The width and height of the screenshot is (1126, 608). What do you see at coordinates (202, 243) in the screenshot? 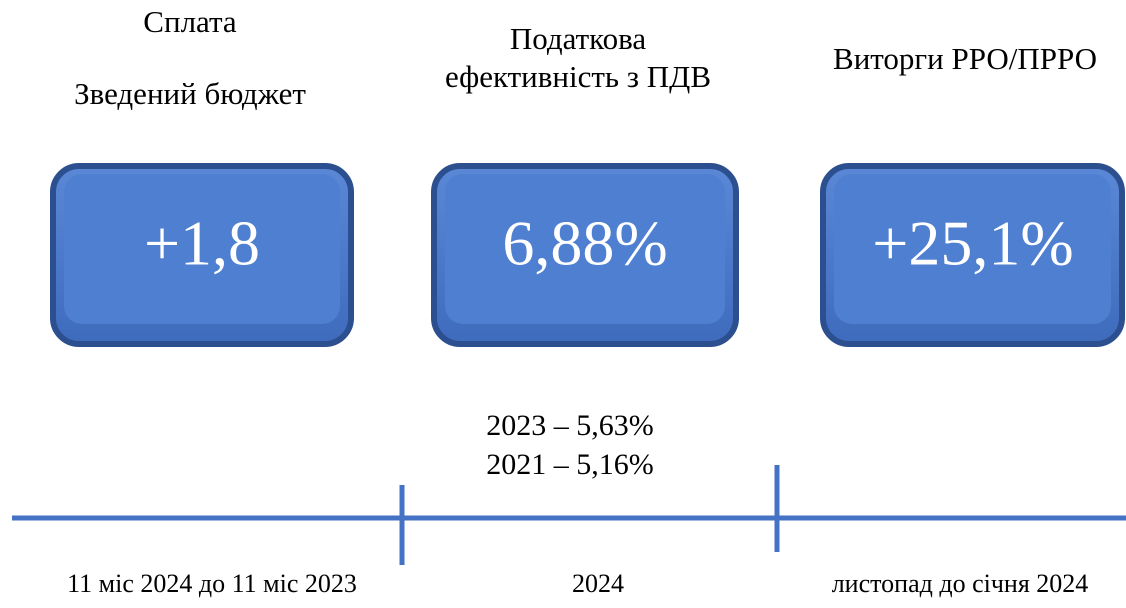
I see `value-text: +1,8` at bounding box center [202, 243].